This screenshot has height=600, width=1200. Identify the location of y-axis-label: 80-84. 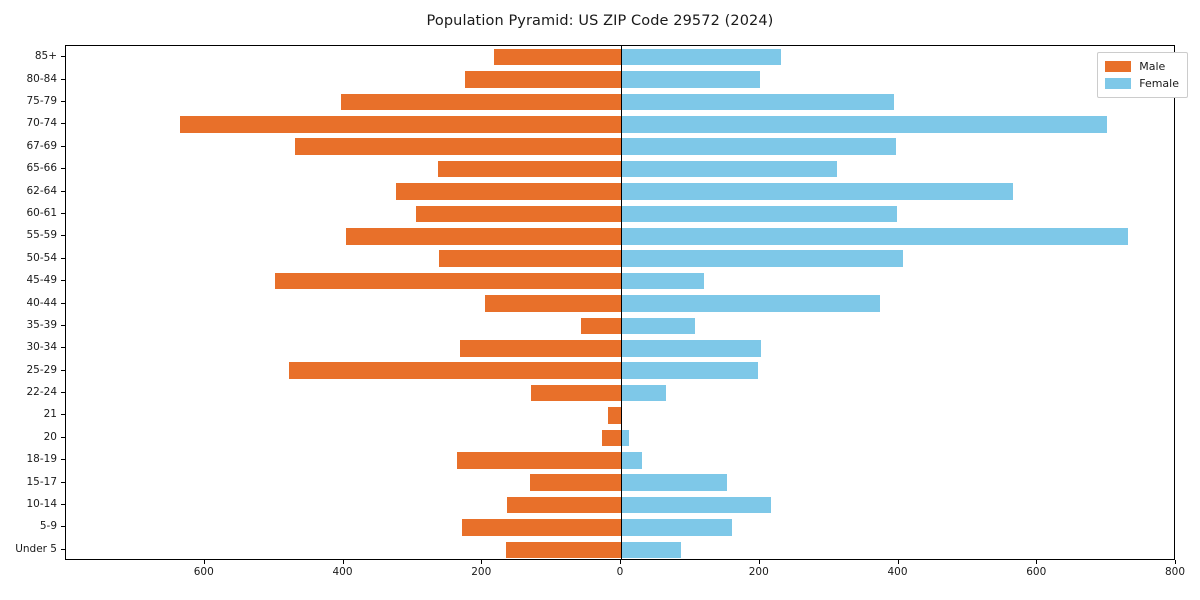
(41, 78).